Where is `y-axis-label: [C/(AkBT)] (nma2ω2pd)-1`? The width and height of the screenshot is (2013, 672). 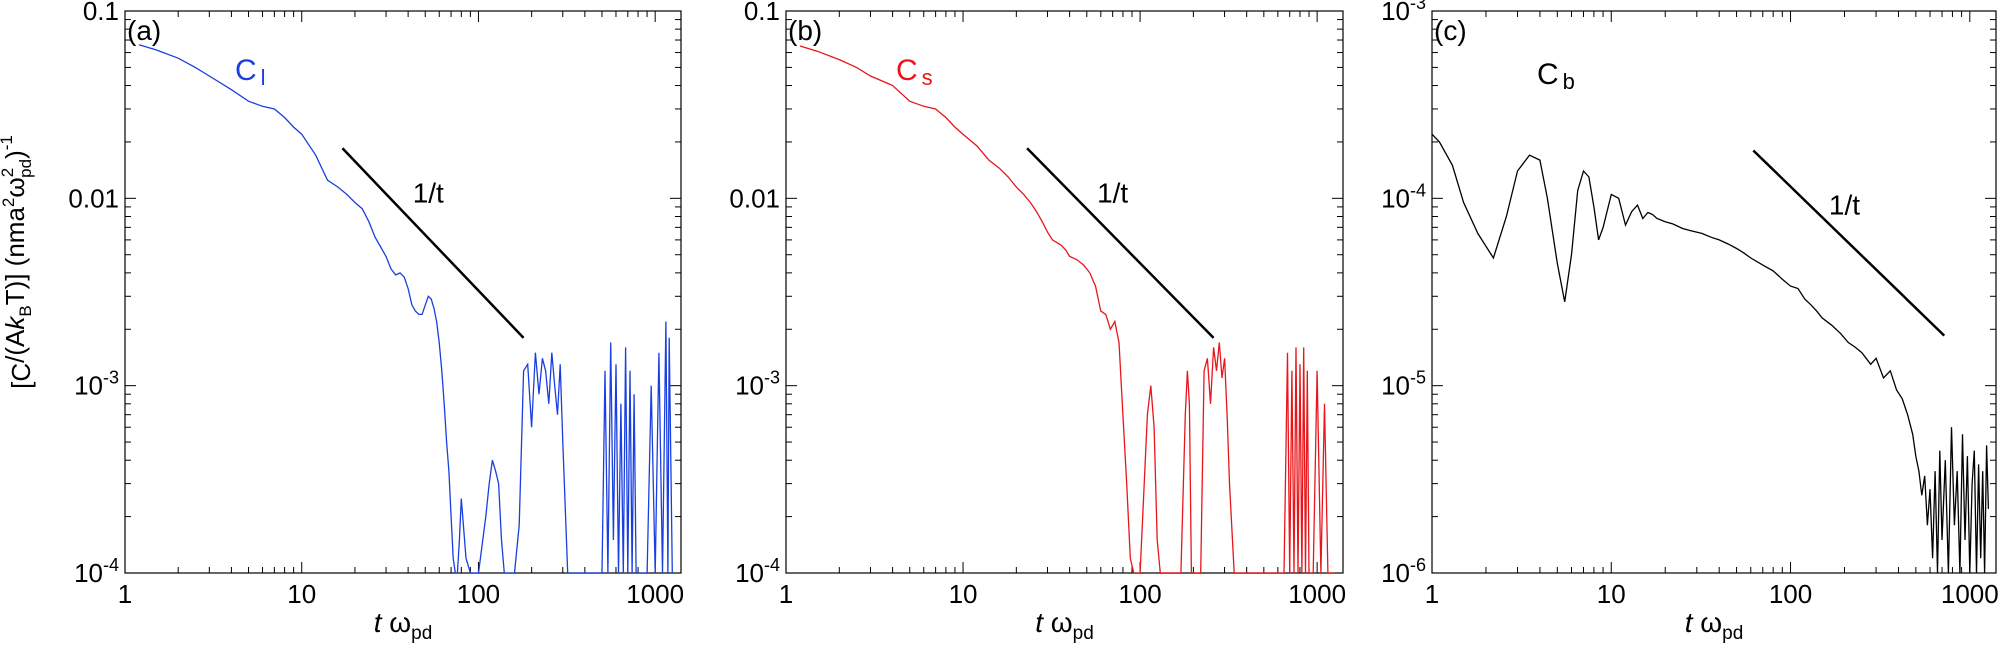
y-axis-label: [C/(AkBT)] (nma2ω2pd)-1 is located at coordinates (18, 262).